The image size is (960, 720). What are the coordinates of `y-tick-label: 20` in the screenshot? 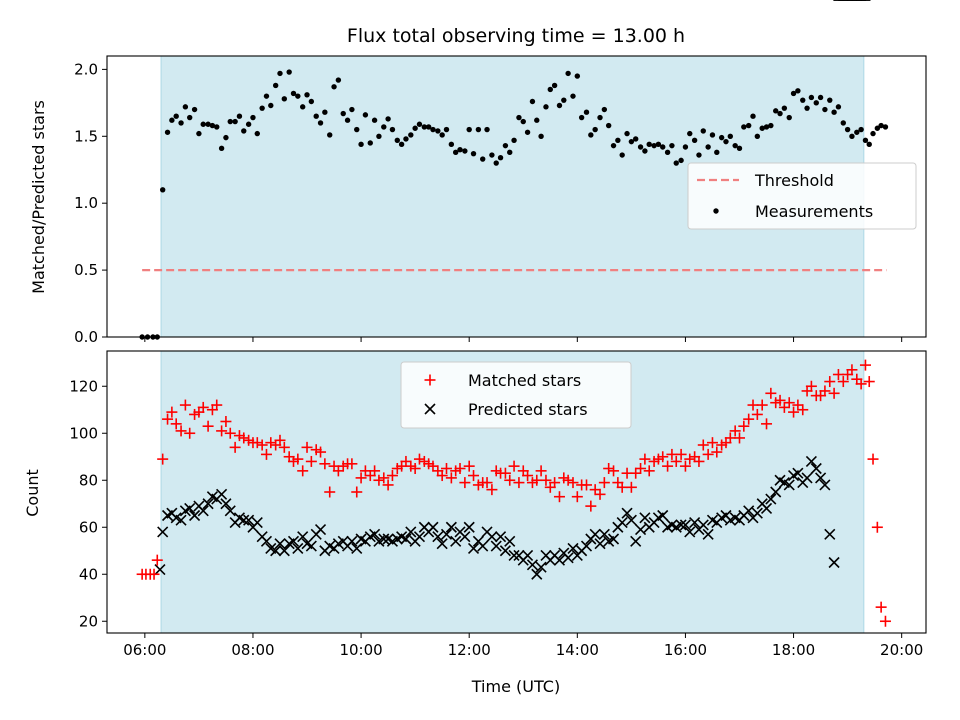 It's located at (88, 621).